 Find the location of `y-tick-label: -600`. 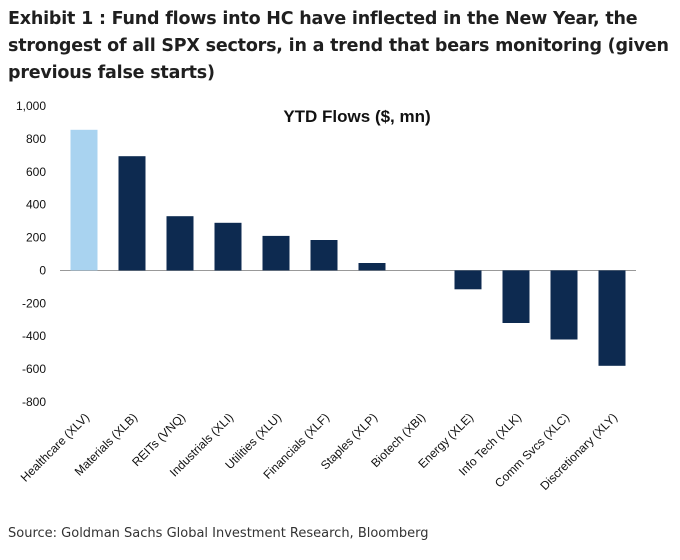

y-tick-label: -600 is located at coordinates (34, 369).